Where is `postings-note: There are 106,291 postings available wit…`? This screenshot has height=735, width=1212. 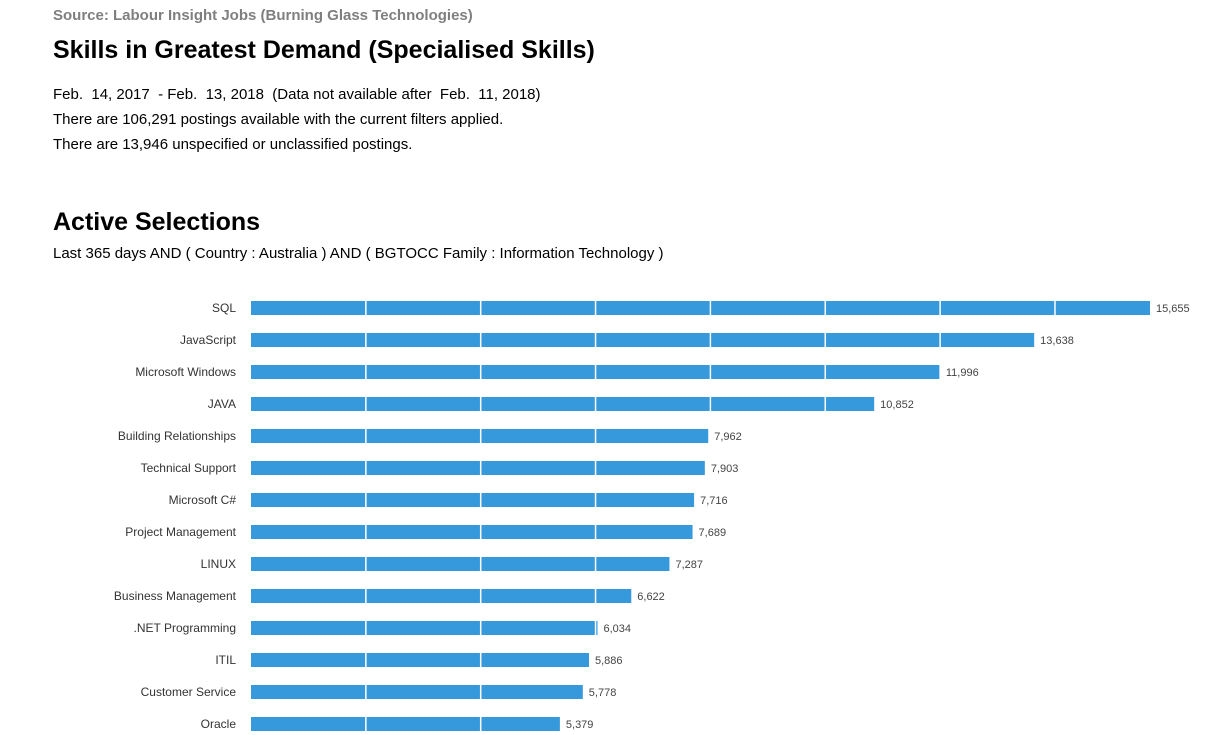 postings-note: There are 106,291 postings available wit… is located at coordinates (278, 119).